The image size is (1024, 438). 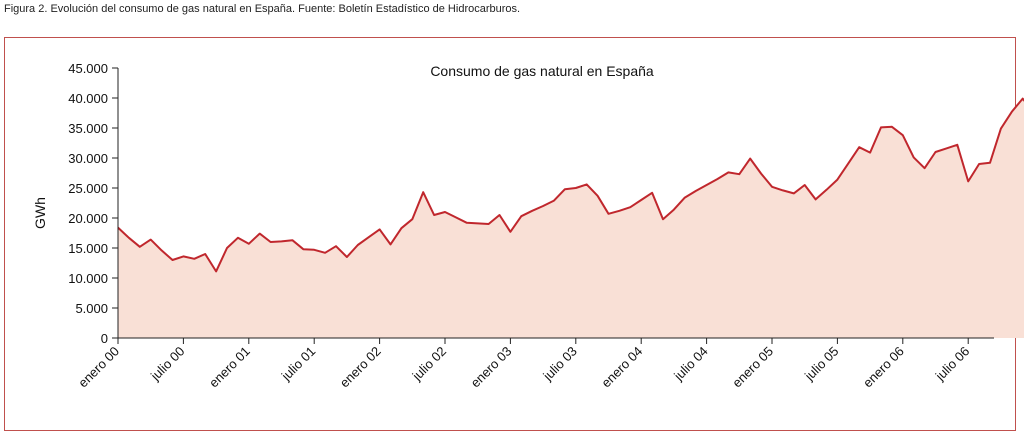 I want to click on x-tick-label: julio 04, so click(x=690, y=364).